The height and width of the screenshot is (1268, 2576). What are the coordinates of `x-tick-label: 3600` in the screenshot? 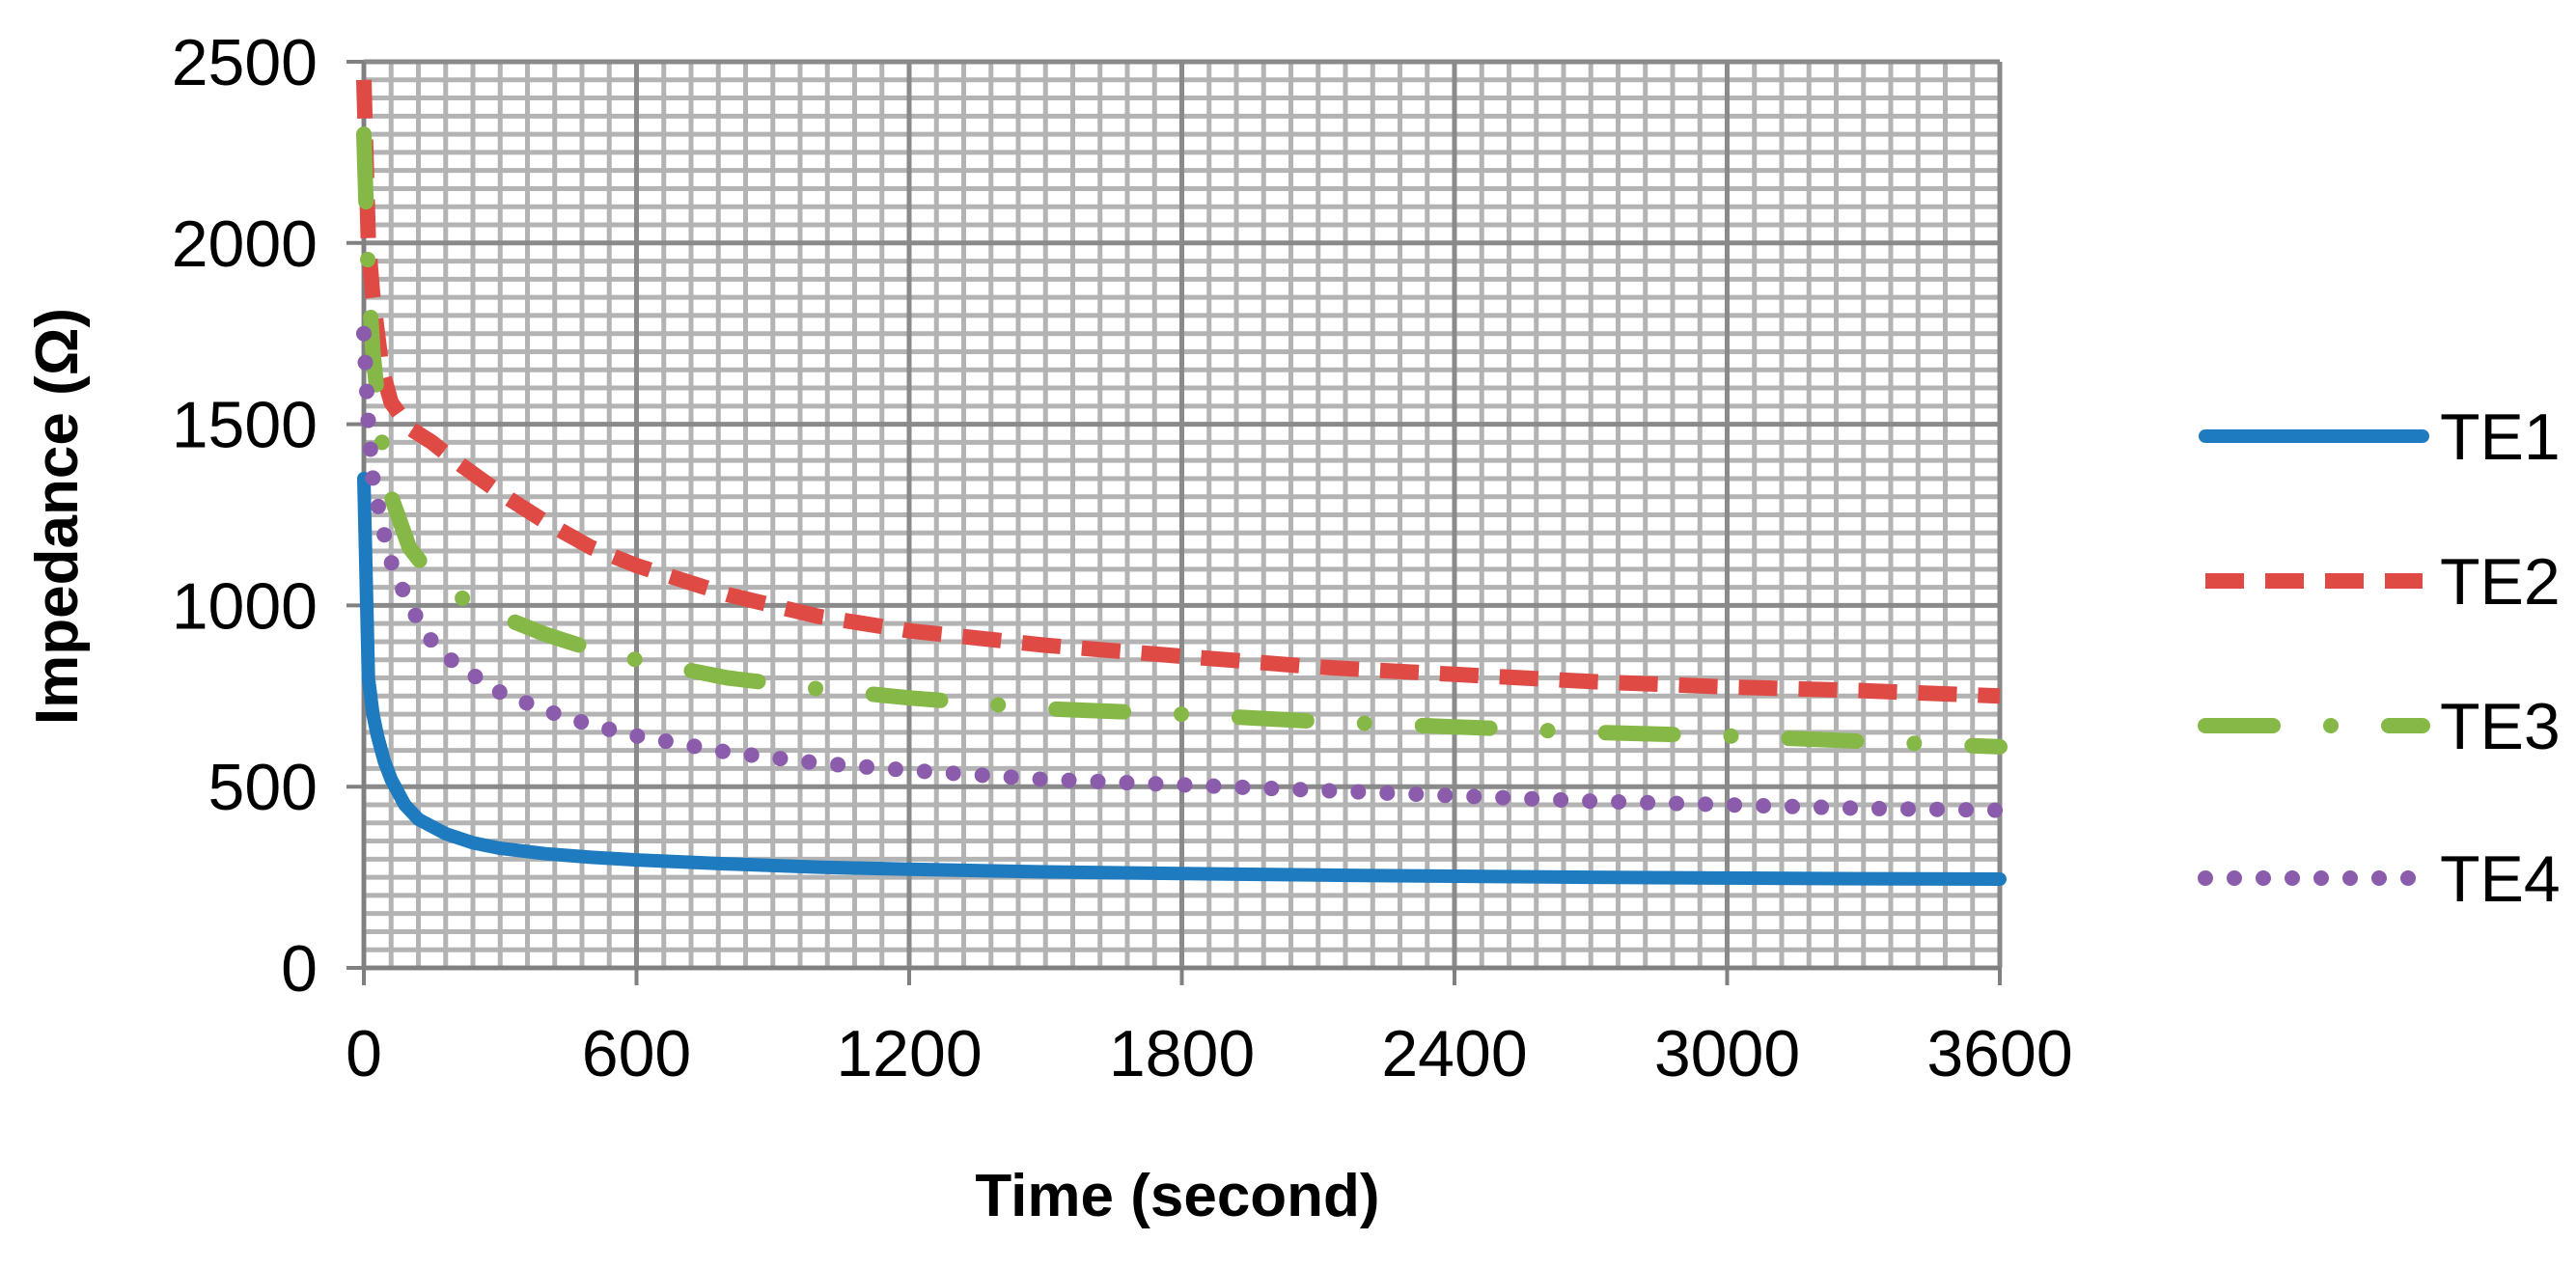 It's located at (1999, 1053).